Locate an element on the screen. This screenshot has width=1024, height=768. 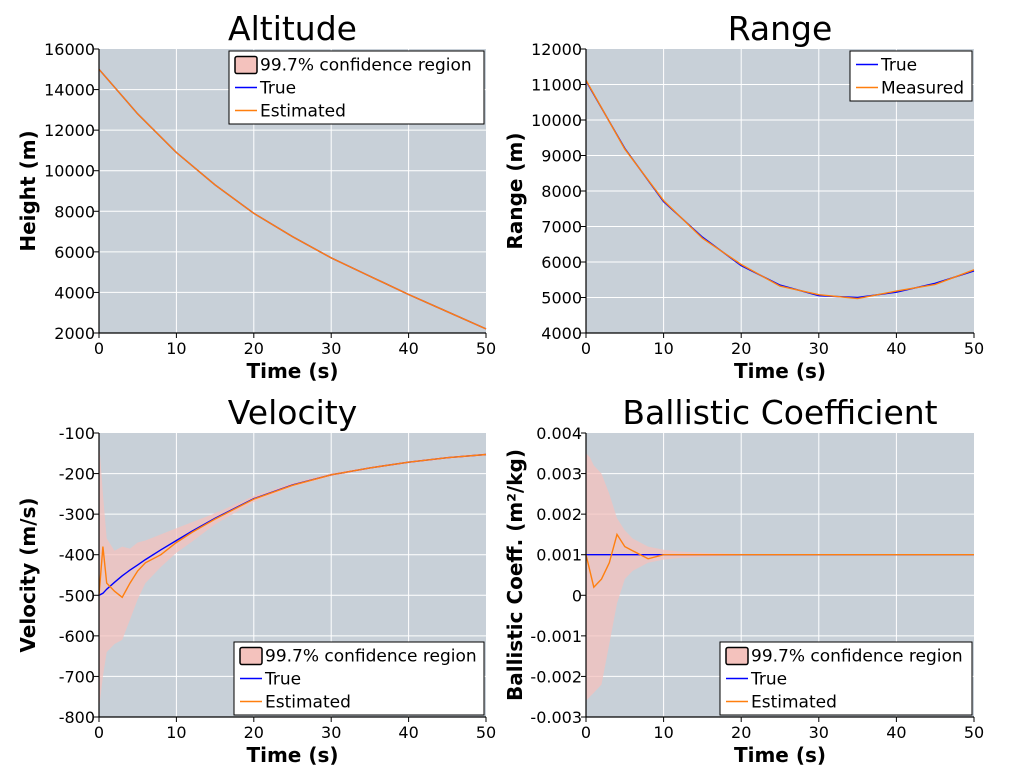
y-tick-label: -700 is located at coordinates (77, 676).